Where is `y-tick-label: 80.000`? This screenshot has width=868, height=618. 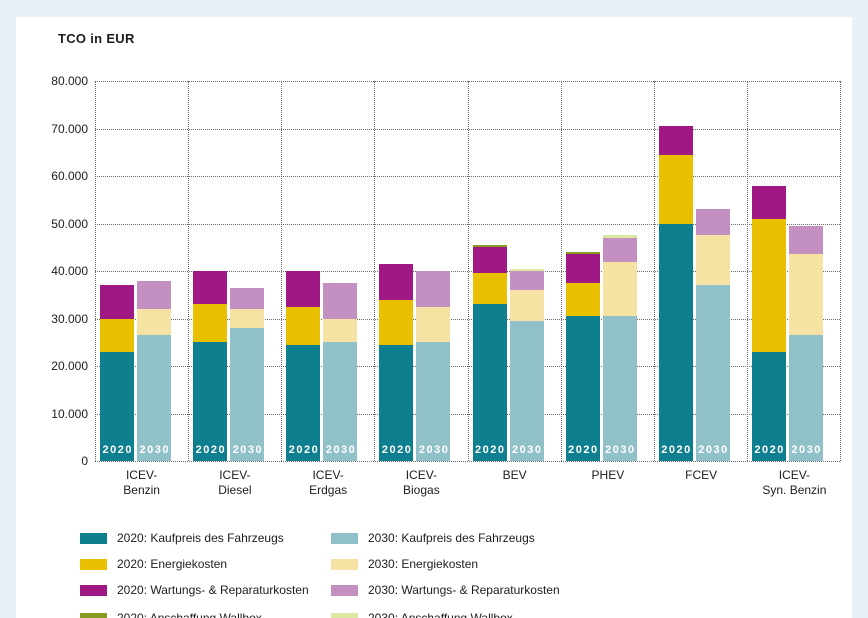 y-tick-label: 80.000 is located at coordinates (69, 81).